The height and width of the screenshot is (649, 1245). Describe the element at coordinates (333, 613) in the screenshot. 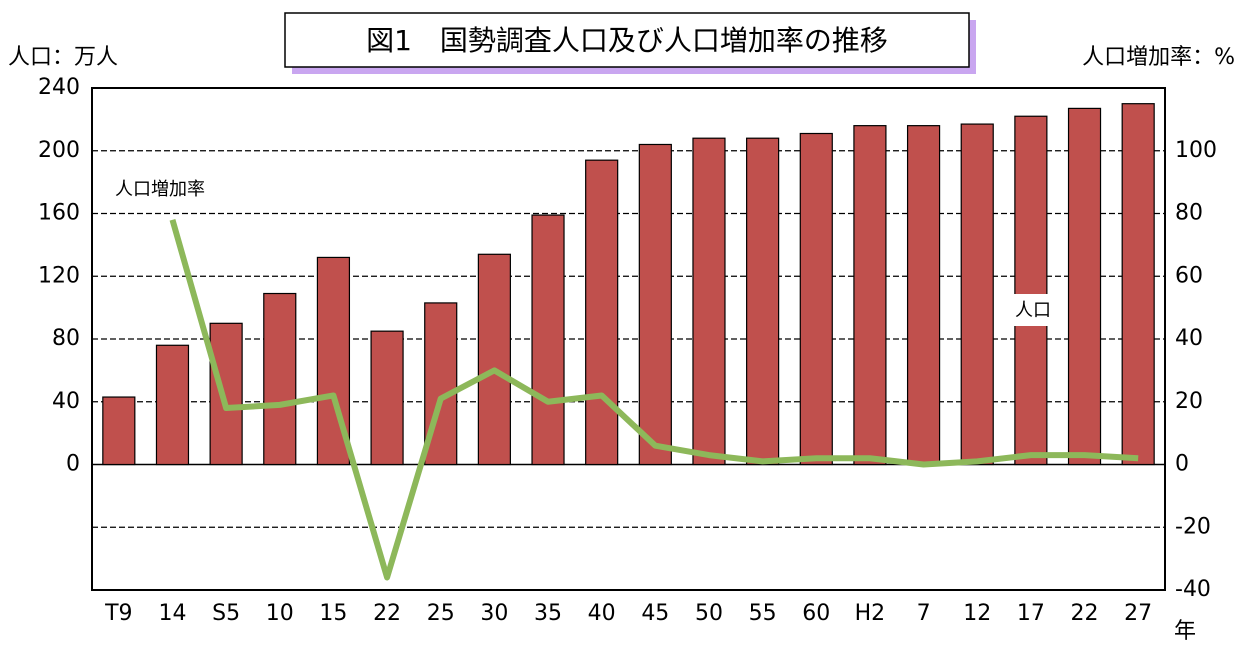

I see `x-tick-label: 15` at that location.